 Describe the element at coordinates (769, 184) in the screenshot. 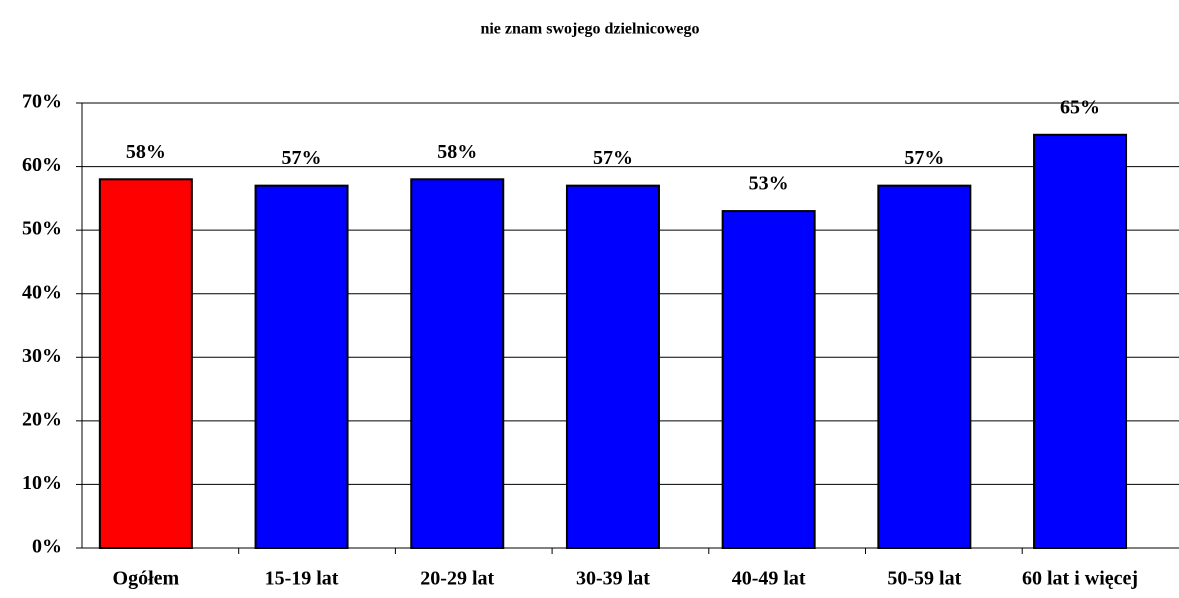

I see `value-label: 53%` at that location.